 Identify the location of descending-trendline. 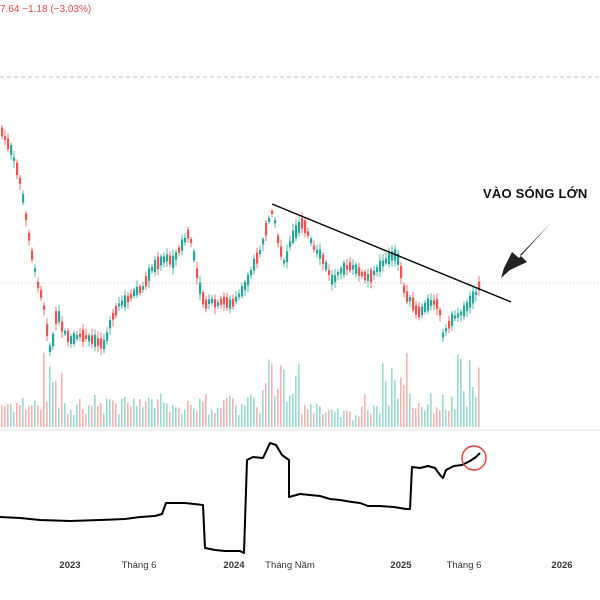
(391, 253).